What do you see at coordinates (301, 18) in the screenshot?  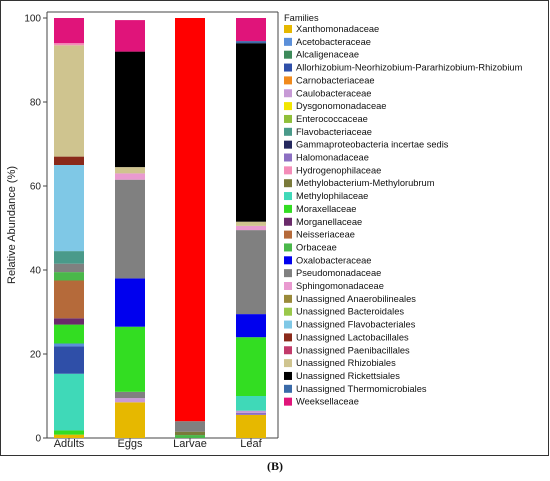 I see `legend-title: Families` at bounding box center [301, 18].